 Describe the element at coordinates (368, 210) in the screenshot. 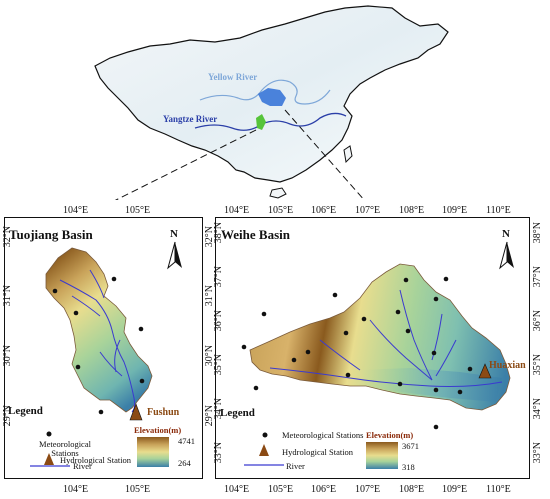

I see `weihe-xtick-top-4: 107°E` at that location.